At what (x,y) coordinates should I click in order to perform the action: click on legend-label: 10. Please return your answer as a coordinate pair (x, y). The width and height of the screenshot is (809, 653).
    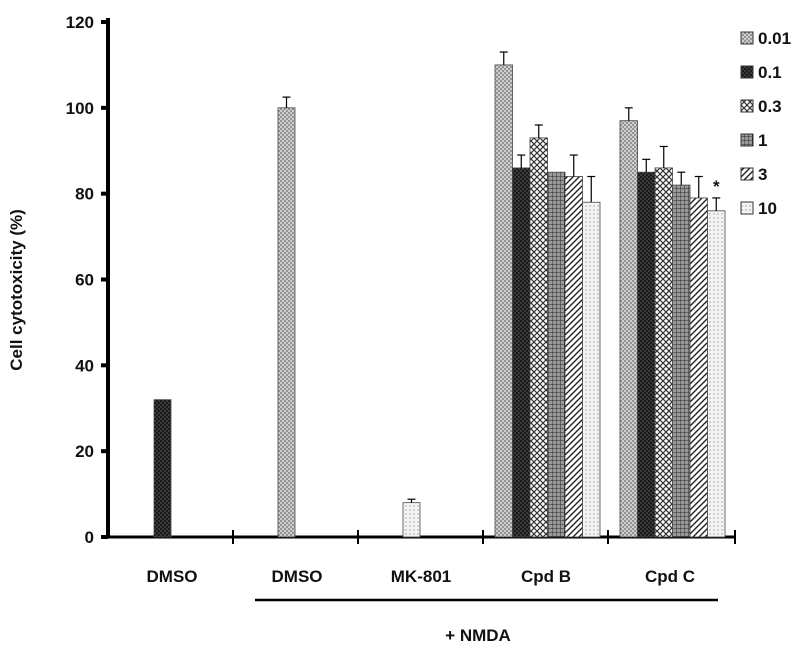
    Looking at the image, I should click on (767, 208).